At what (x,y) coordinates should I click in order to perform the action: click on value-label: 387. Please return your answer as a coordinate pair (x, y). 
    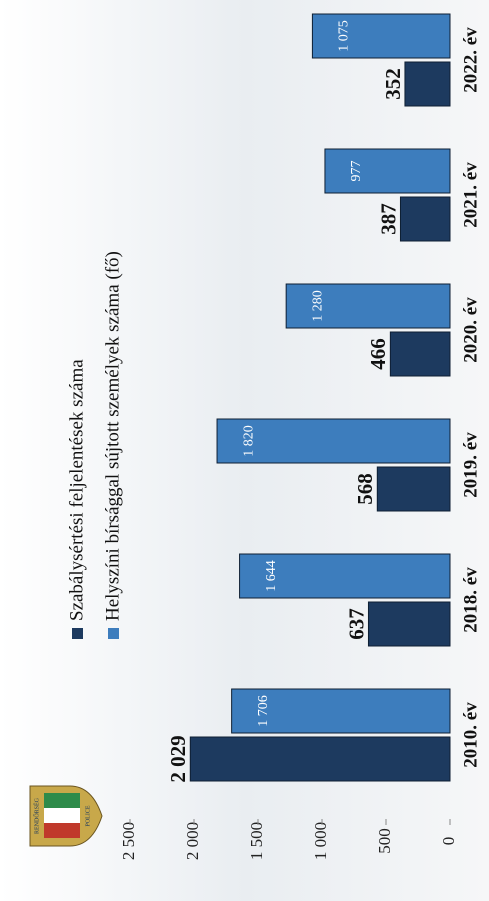
    Looking at the image, I should click on (388, 219).